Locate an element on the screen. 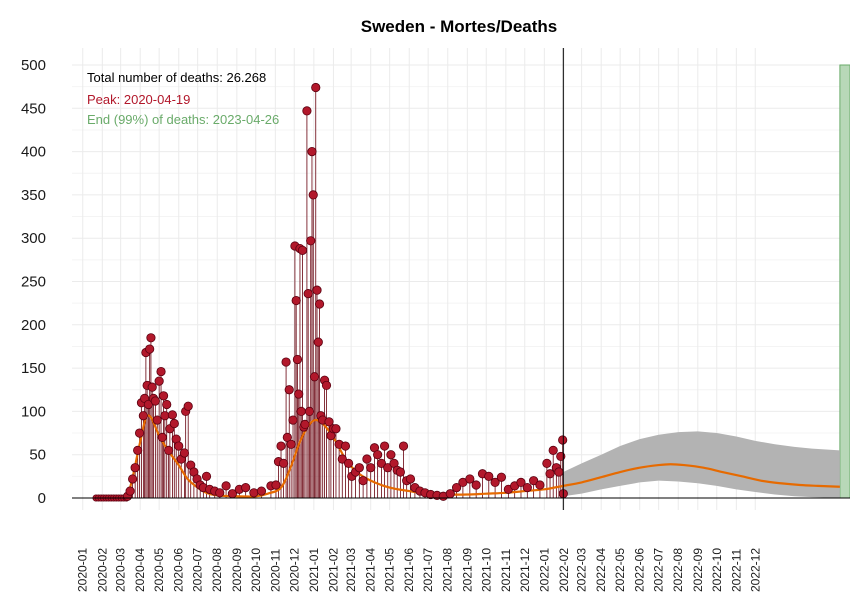 This screenshot has height=600, width=850. forecast-range is located at coordinates (701, 464).